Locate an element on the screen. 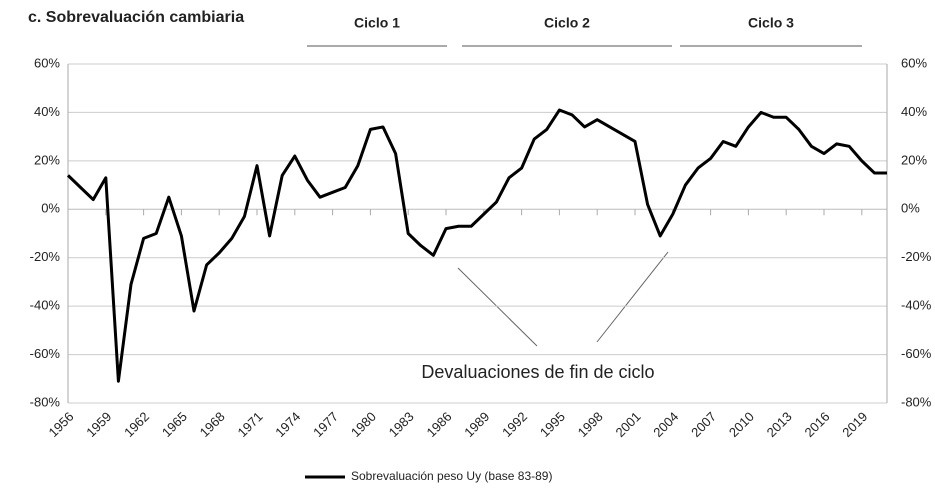  legend-label: Sobrevaluación peso Uy (base 83-89) is located at coordinates (451, 476).